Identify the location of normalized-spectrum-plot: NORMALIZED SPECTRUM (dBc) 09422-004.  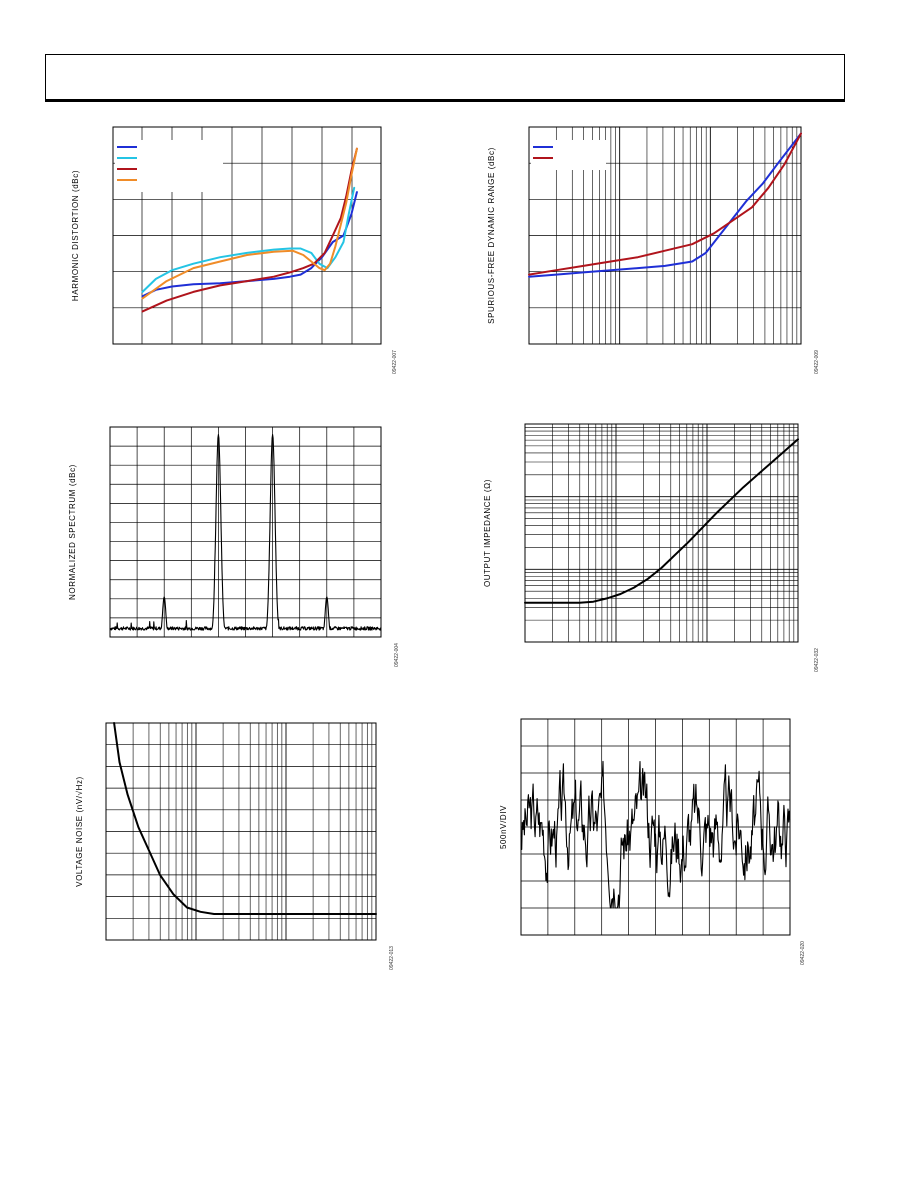
(234, 546).